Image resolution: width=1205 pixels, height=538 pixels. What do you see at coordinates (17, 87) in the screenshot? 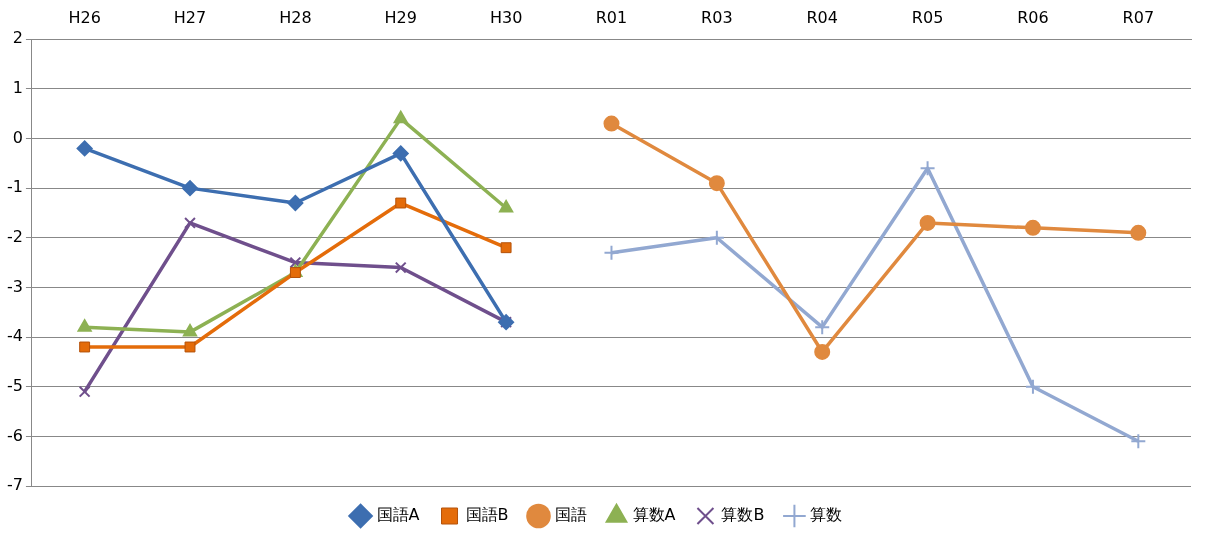
I see `y-tick-label: 1` at bounding box center [17, 87].